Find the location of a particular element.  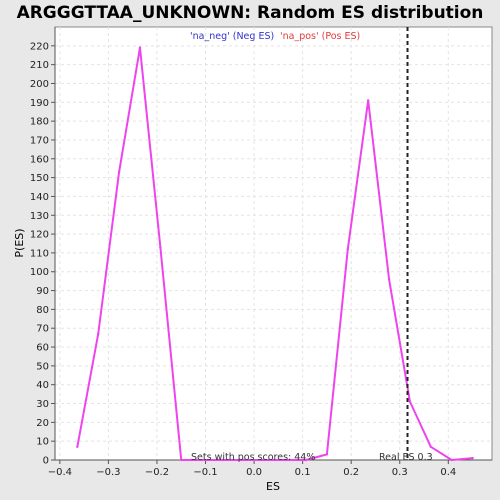

y-tick-label: 200 is located at coordinates (39, 84).